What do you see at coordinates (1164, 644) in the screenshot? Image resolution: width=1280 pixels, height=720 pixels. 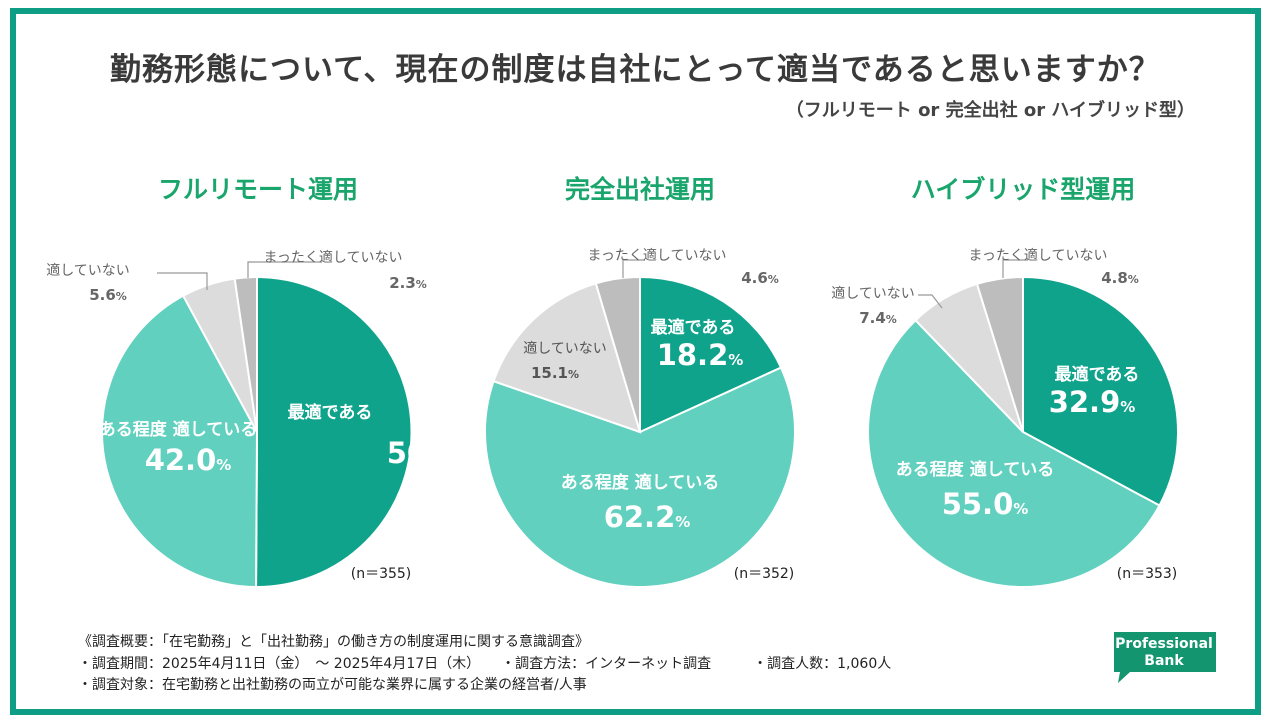 I see `logo-line-1: Professional` at bounding box center [1164, 644].